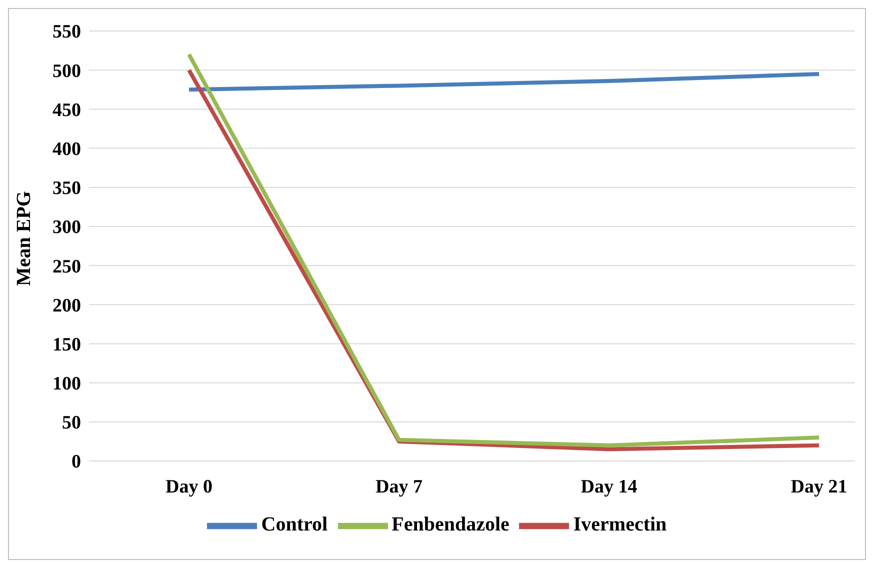 The width and height of the screenshot is (872, 566). I want to click on x-tick-label: Day 7, so click(399, 487).